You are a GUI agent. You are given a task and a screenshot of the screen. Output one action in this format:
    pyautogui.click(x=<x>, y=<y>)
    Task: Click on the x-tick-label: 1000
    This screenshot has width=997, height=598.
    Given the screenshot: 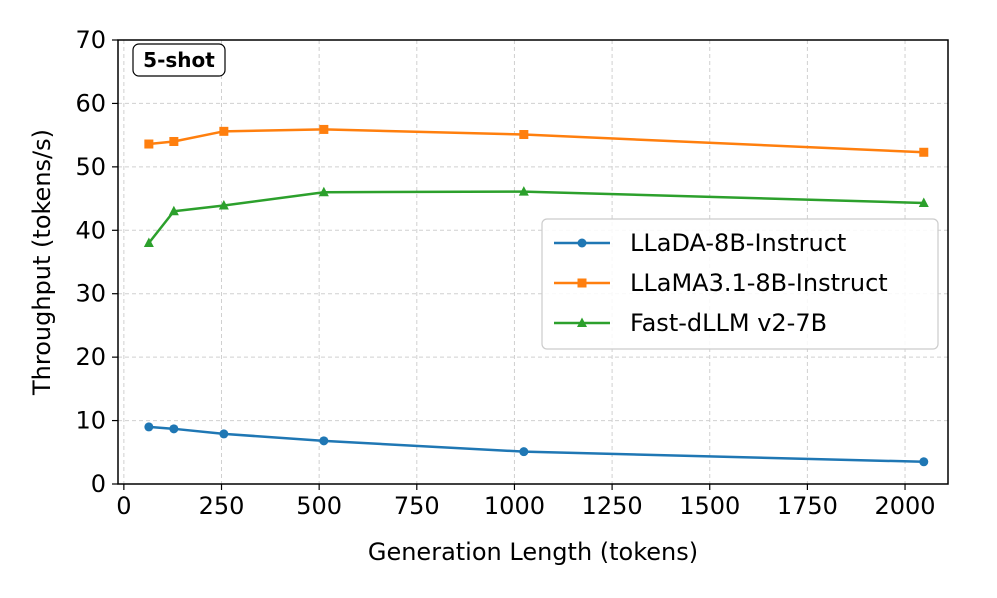 What is the action you would take?
    pyautogui.click(x=514, y=506)
    